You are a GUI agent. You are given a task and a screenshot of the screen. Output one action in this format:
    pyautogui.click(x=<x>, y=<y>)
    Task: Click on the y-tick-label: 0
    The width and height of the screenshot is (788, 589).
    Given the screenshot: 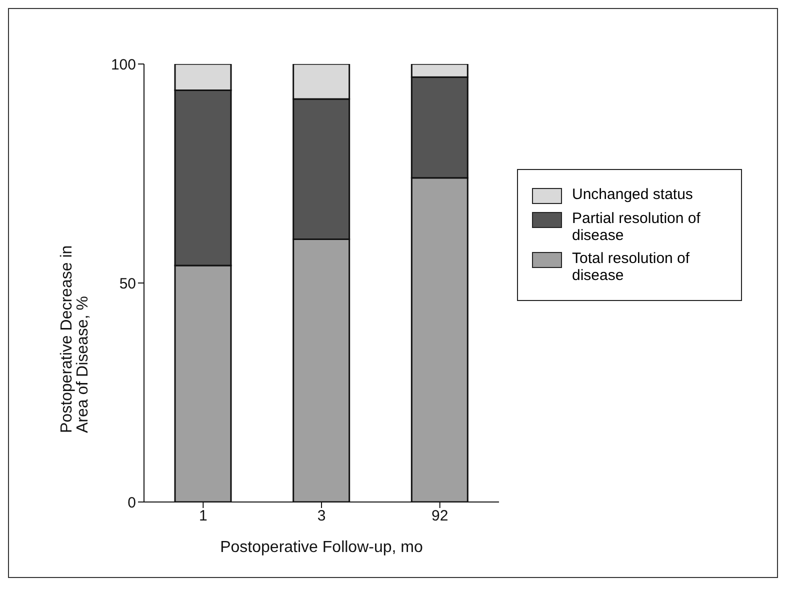 What is the action you would take?
    pyautogui.click(x=132, y=503)
    